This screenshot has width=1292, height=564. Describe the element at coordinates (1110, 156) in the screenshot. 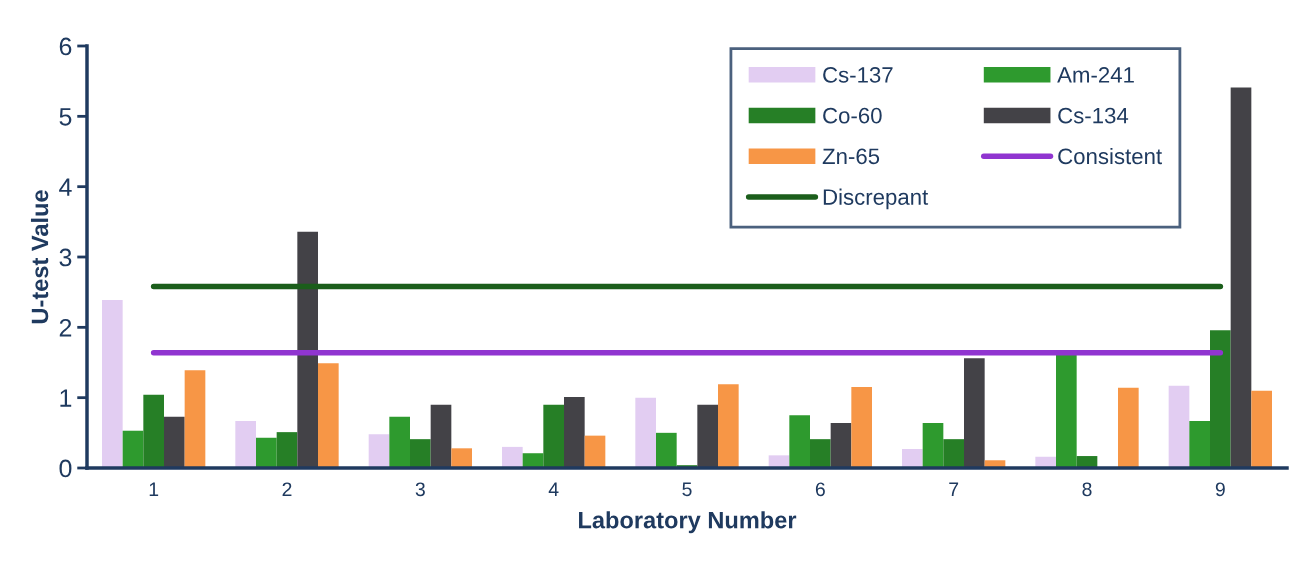

I see `legend-label: Consistent` at that location.